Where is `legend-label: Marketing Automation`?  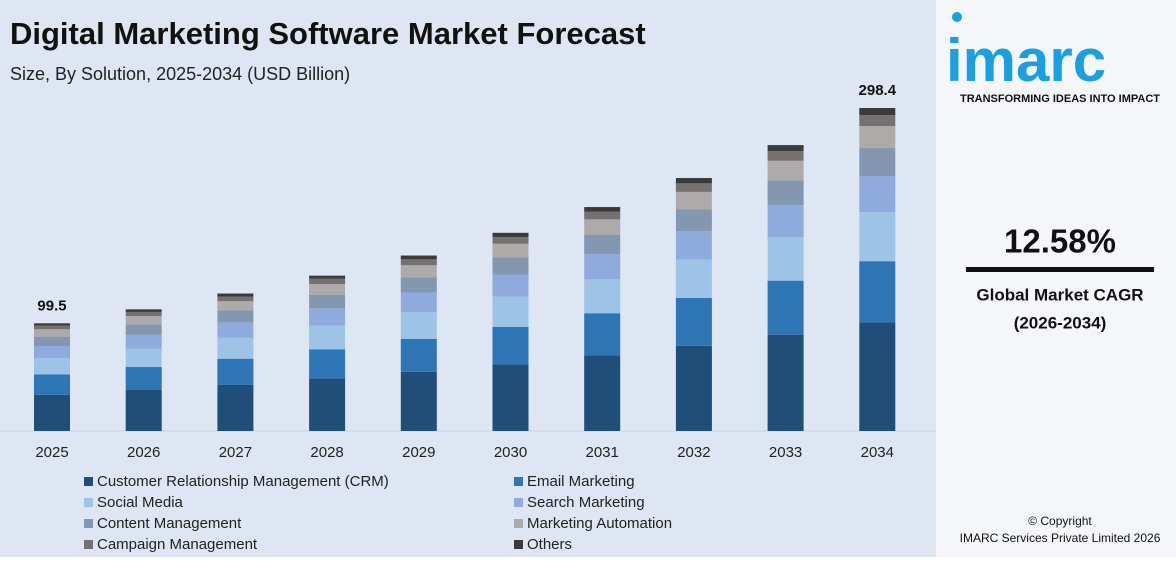 legend-label: Marketing Automation is located at coordinates (599, 523).